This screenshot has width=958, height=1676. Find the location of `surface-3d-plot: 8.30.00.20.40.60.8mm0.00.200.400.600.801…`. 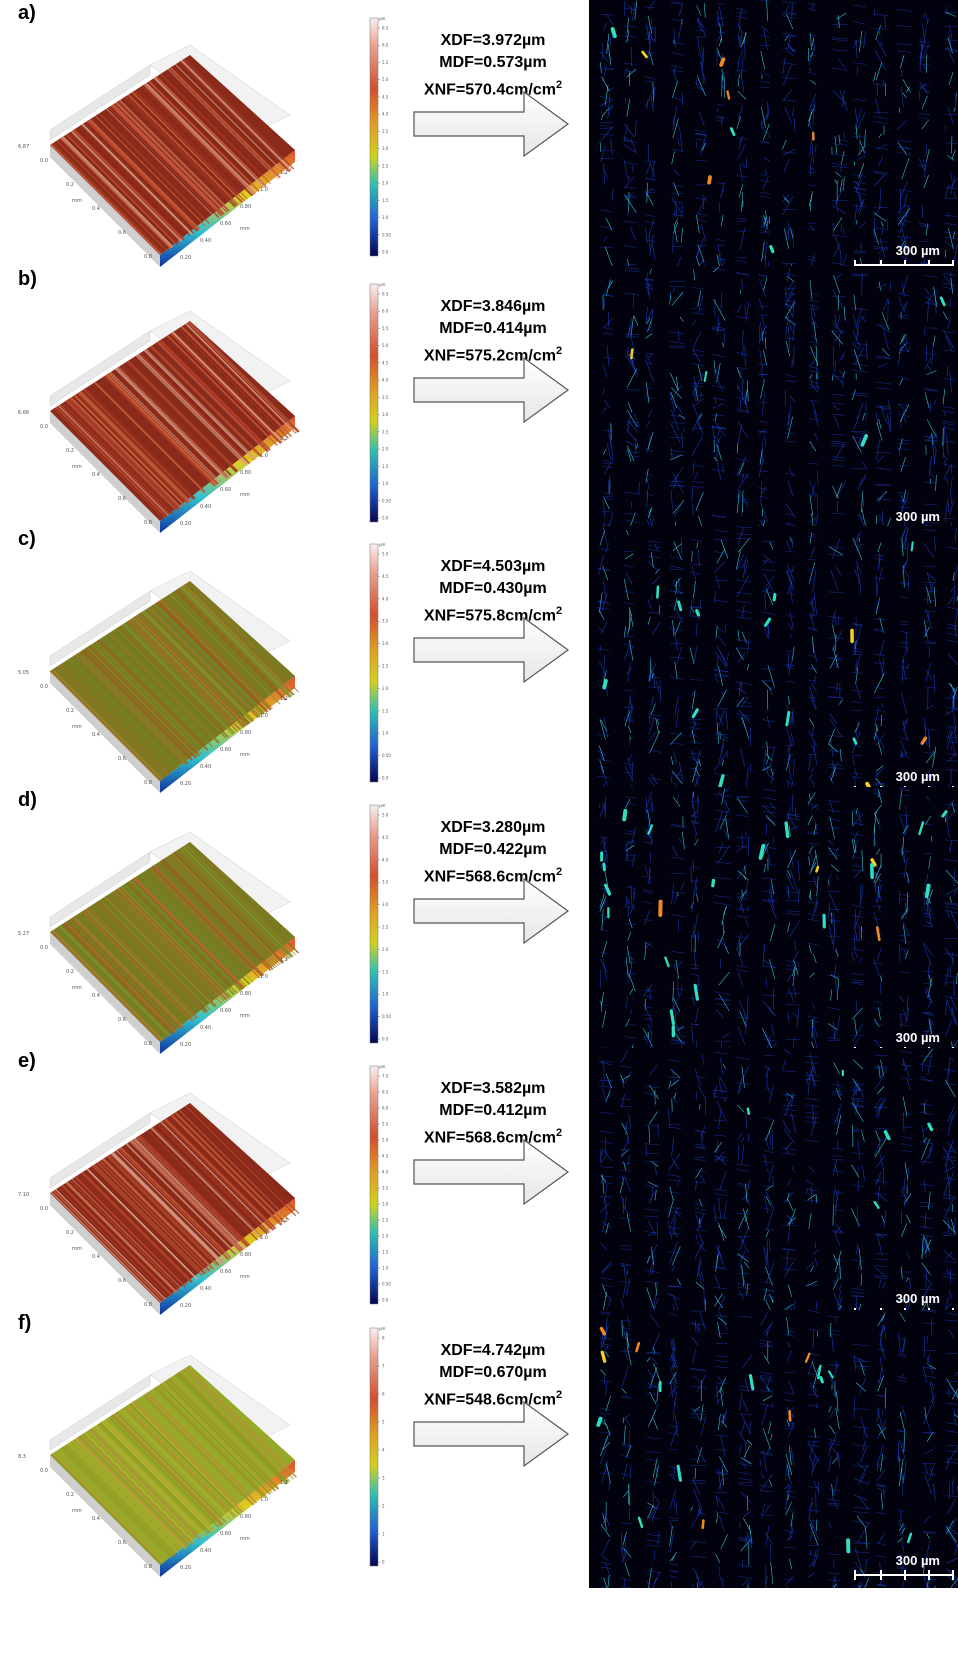

surface-3d-plot: 8.30.00.20.40.60.8mm0.00.200.400.600.801… is located at coordinates (158, 1465).